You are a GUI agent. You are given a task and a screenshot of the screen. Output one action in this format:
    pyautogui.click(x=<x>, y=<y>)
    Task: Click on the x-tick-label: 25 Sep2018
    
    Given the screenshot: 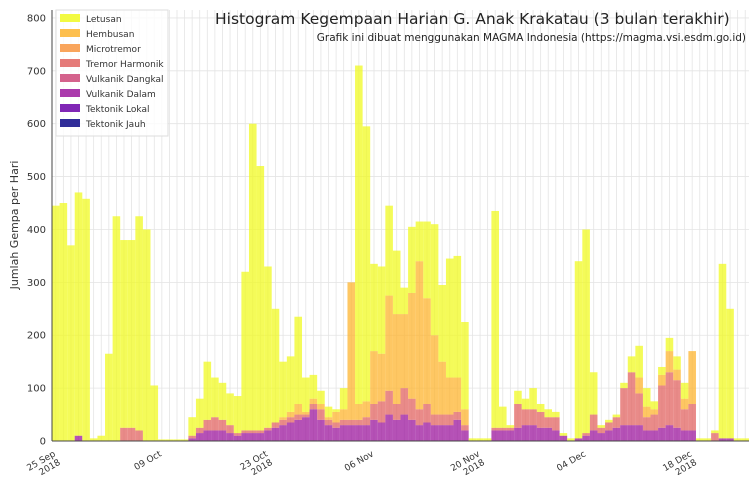 What is the action you would take?
    pyautogui.click(x=43, y=463)
    